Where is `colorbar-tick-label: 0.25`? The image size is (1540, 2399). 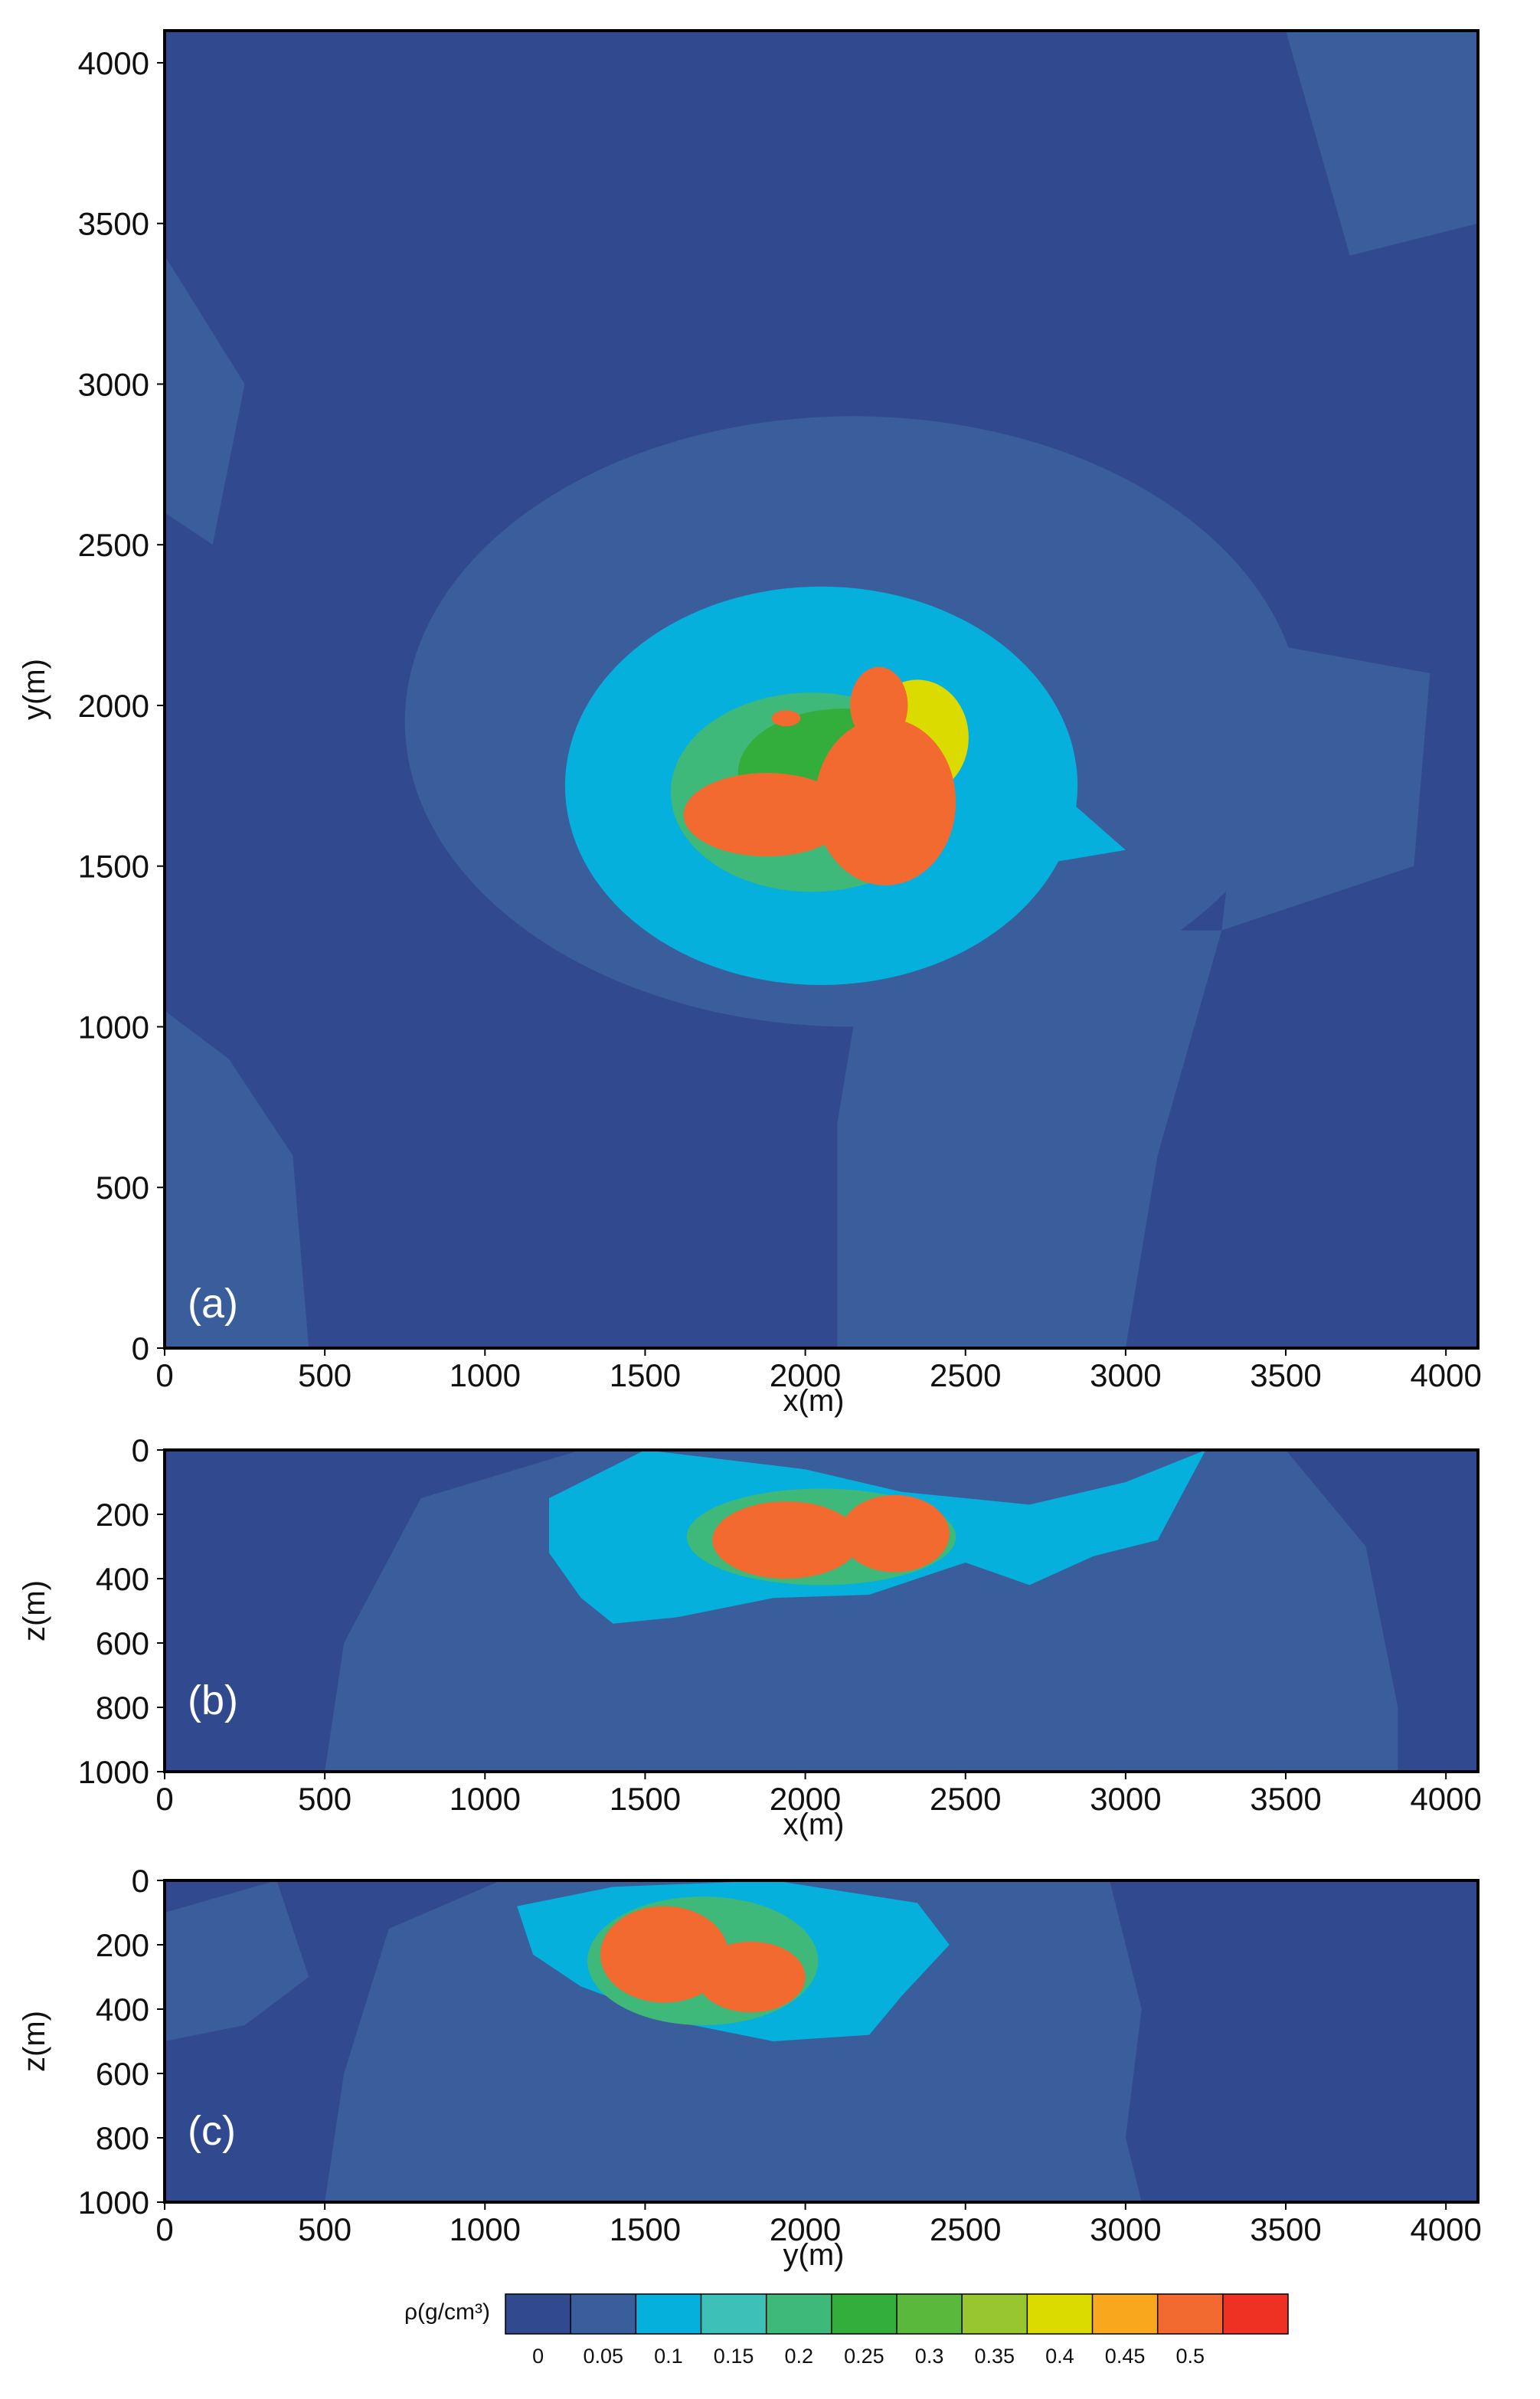
colorbar-tick-label: 0.25 is located at coordinates (864, 2356).